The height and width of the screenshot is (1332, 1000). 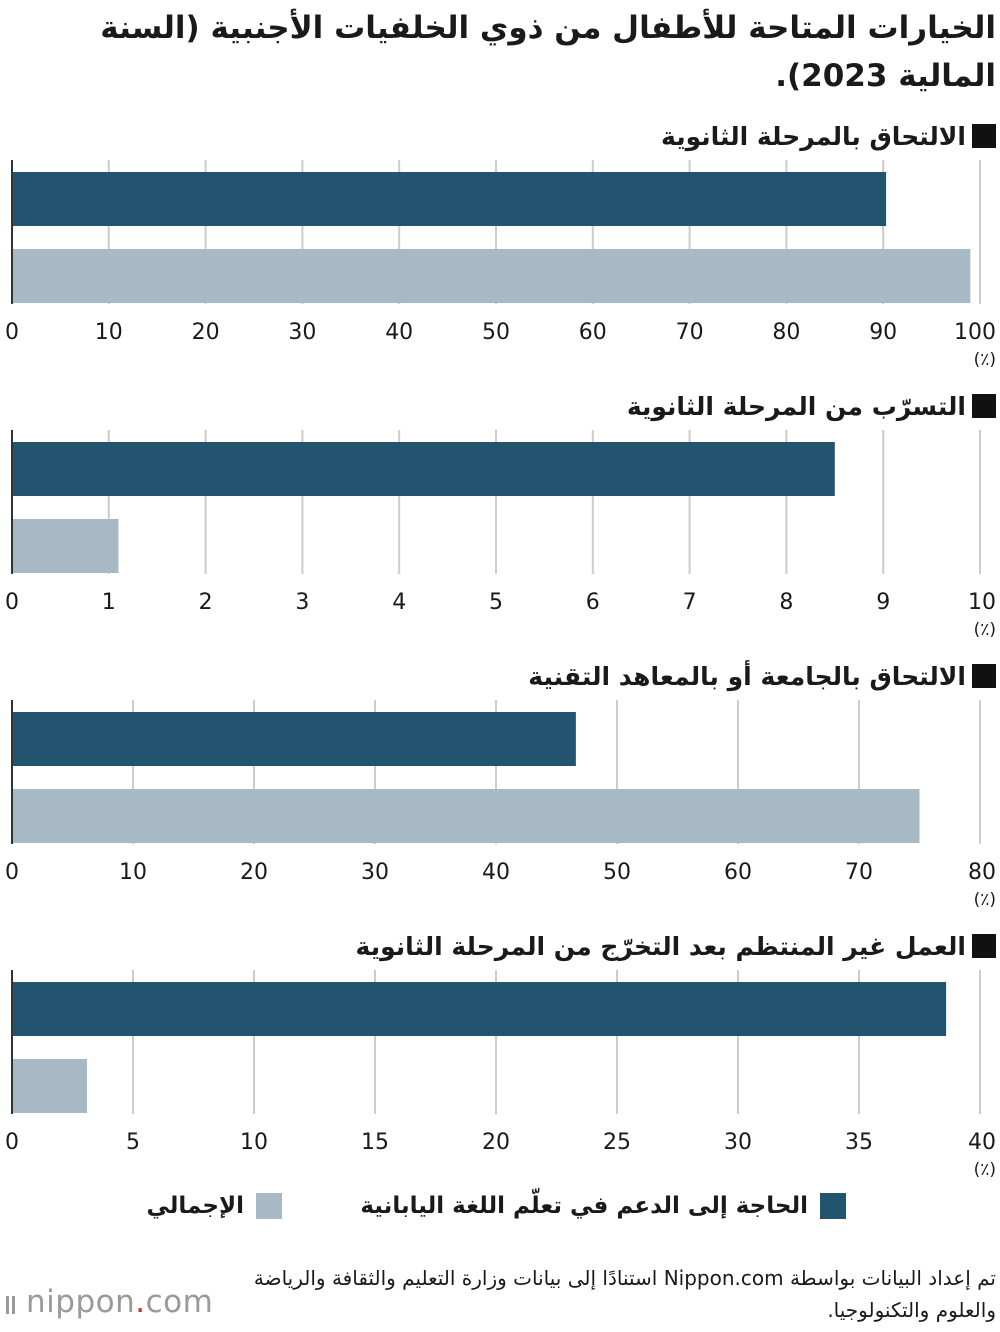 I want to click on panel-title: الالتحاق بالمرحلة الثانوية, so click(x=828, y=136).